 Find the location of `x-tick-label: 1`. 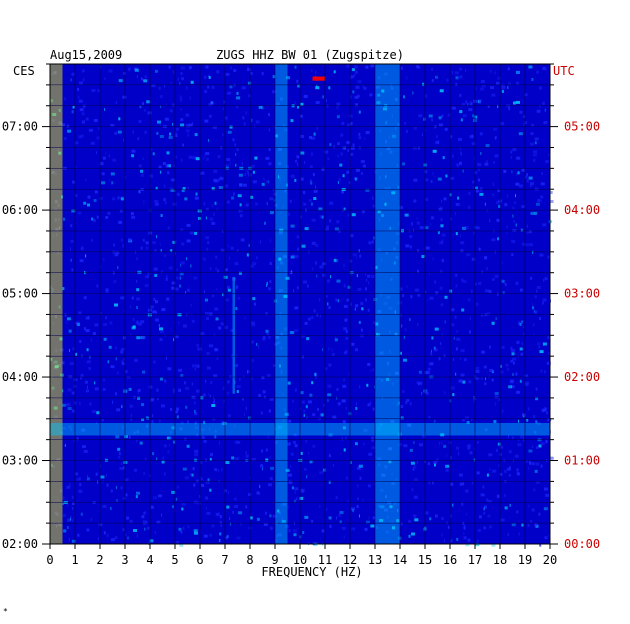

x-tick-label: 1 is located at coordinates (74, 560).